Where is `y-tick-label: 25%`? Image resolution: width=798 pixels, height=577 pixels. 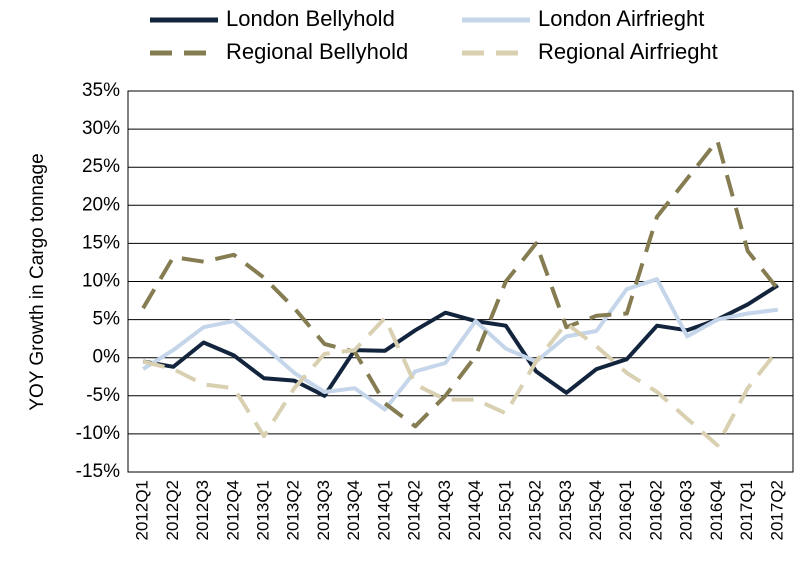 y-tick-label: 25% is located at coordinates (101, 166).